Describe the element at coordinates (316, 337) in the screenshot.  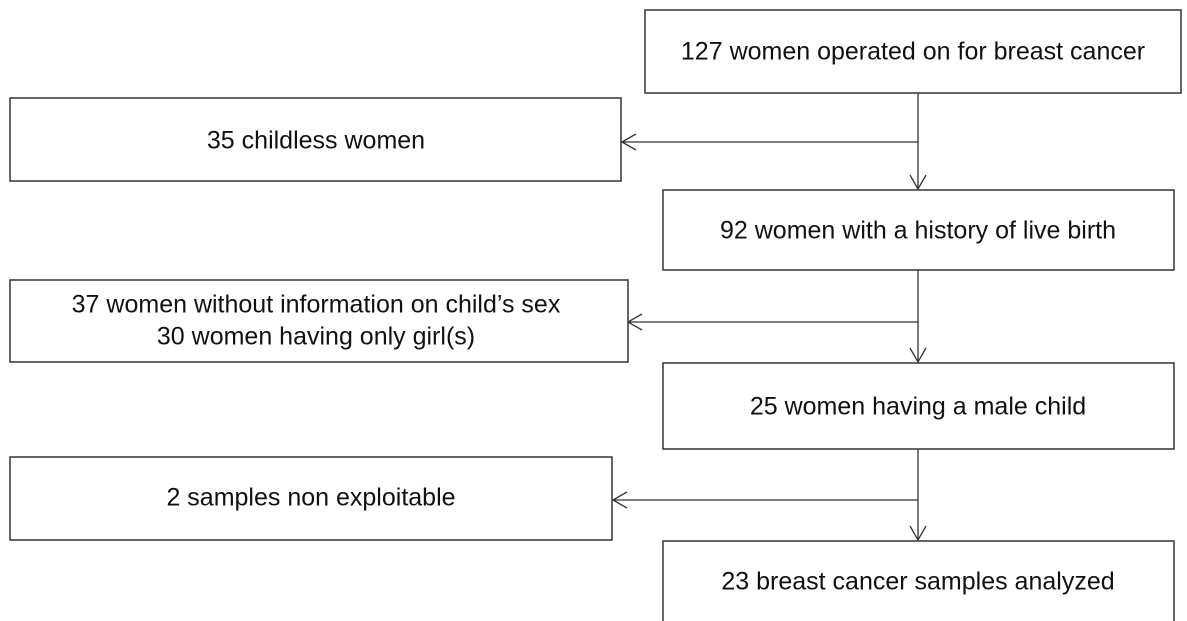
I see `box-label: 30 women having only girl(s)` at that location.